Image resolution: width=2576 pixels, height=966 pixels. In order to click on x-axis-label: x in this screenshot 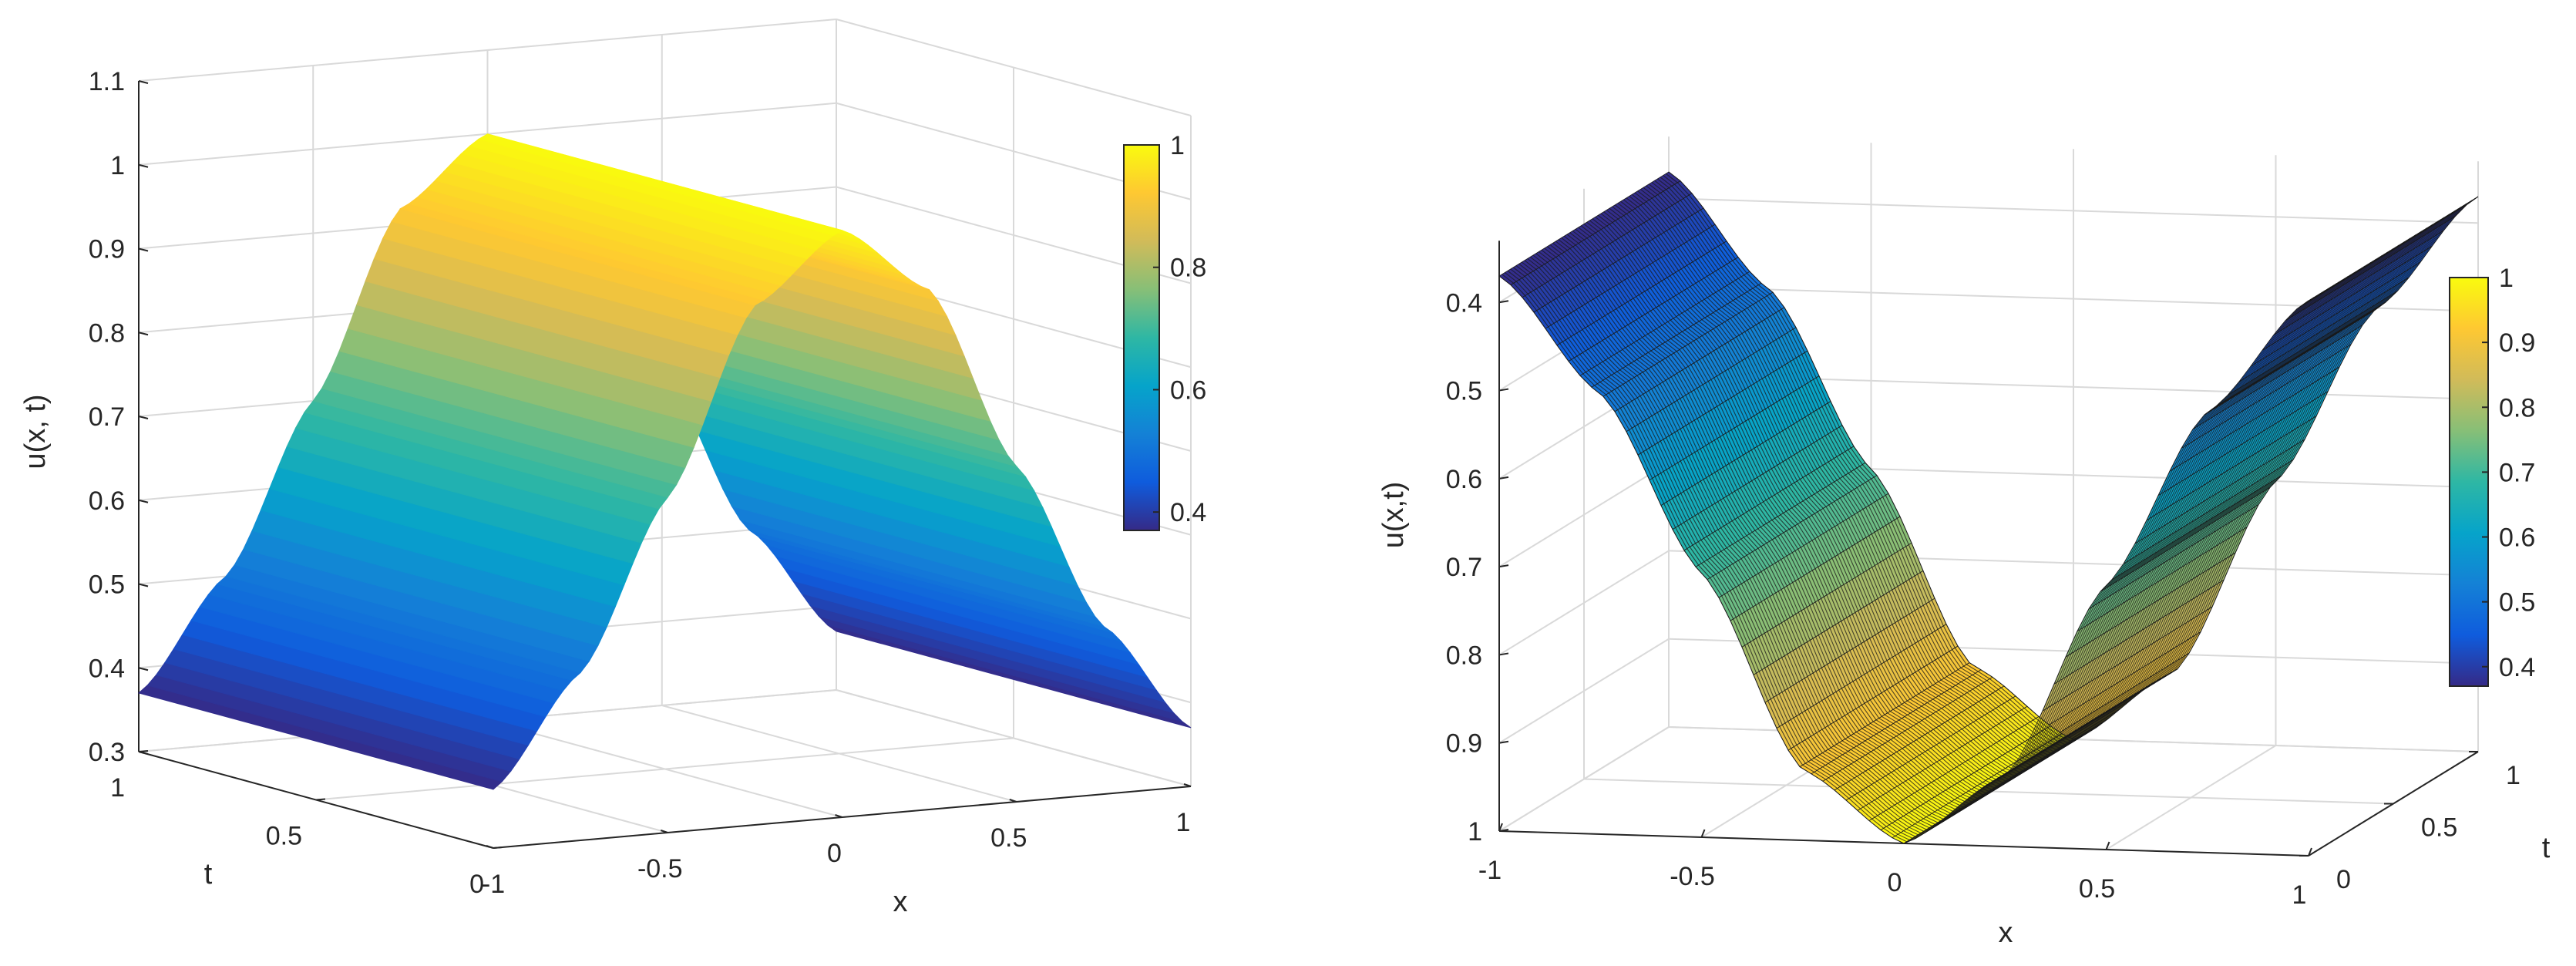, I will do `click(900, 902)`.